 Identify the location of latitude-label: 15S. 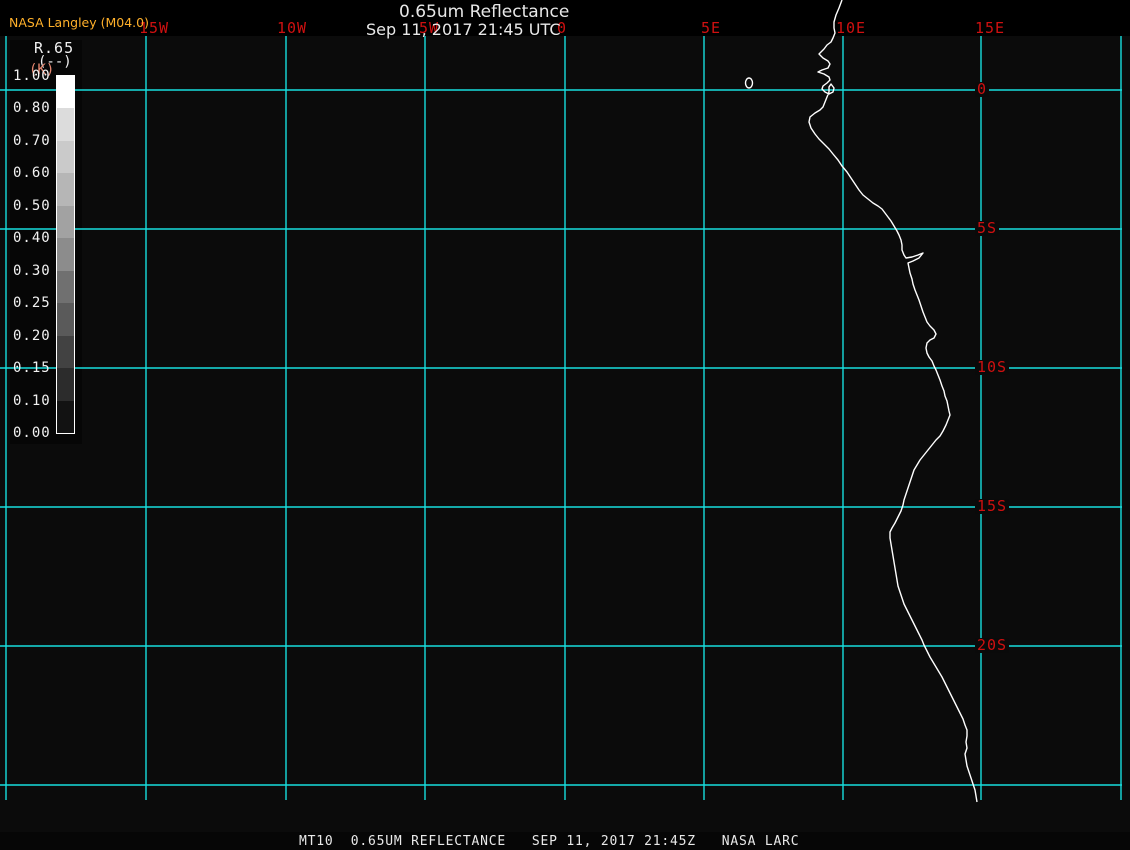
(992, 506).